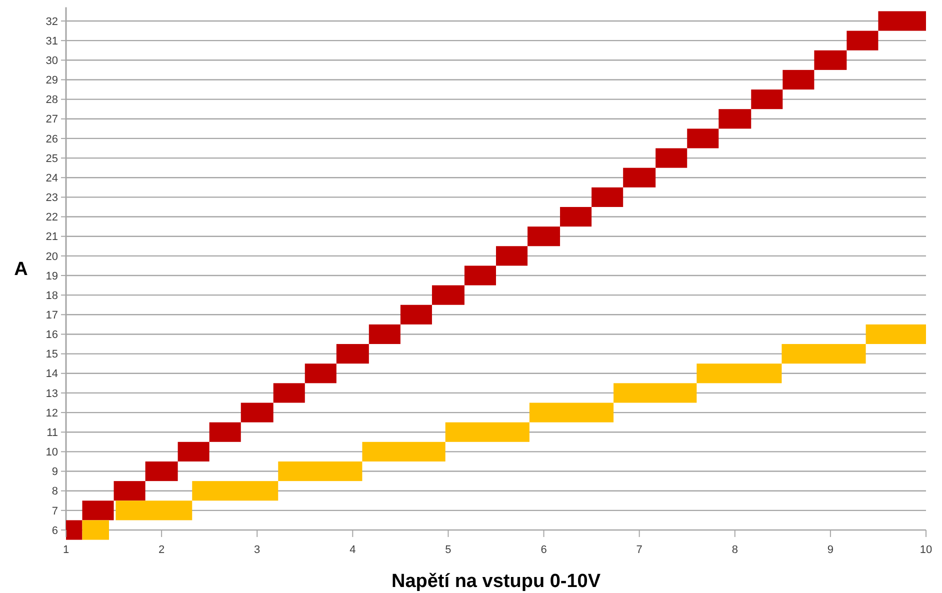 Image resolution: width=942 pixels, height=593 pixels. What do you see at coordinates (52, 120) in the screenshot?
I see `y-tick-label: 27` at bounding box center [52, 120].